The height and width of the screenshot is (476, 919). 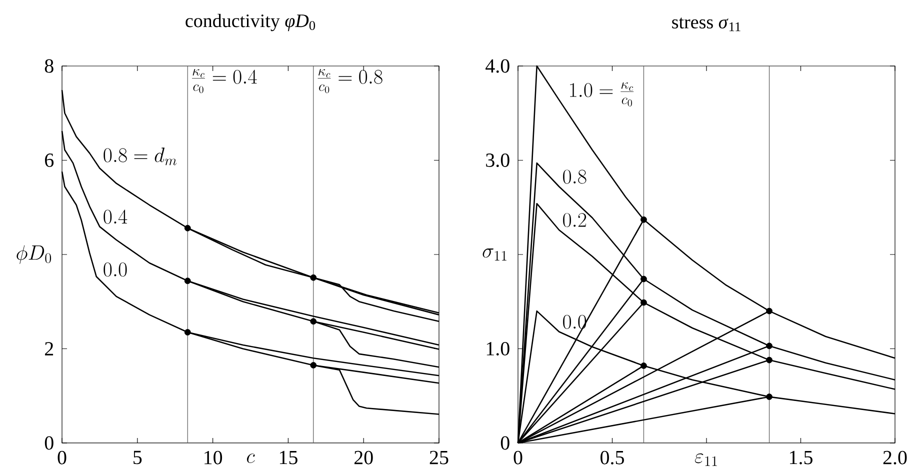 What do you see at coordinates (116, 217) in the screenshot?
I see `annotation: $0.4$` at bounding box center [116, 217].